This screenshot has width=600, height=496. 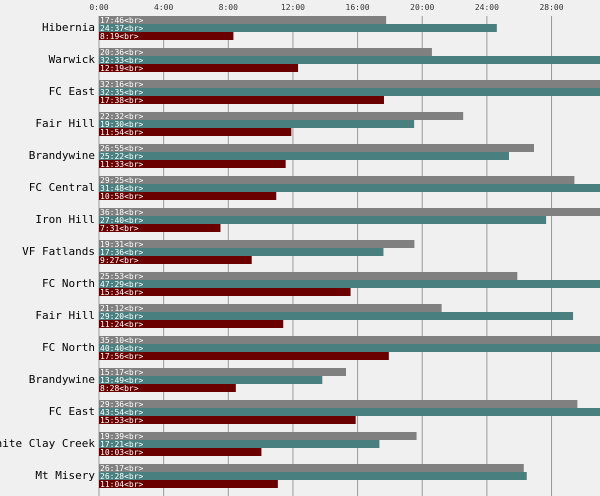 I want to click on bar-label: 17:38<br>, so click(x=122, y=100).